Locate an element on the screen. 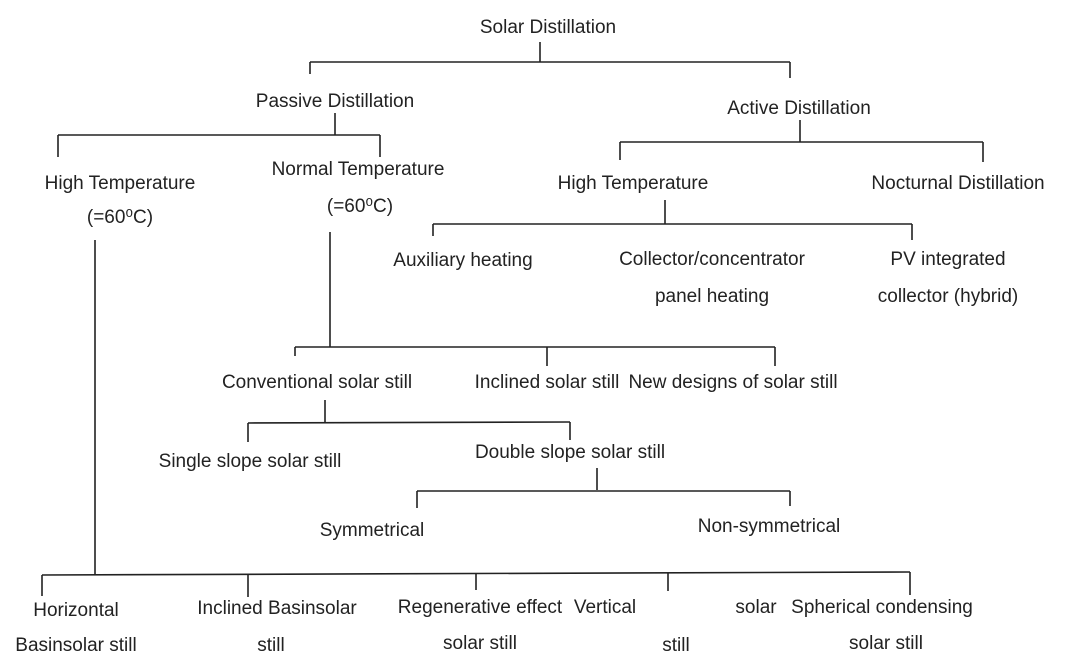 The image size is (1069, 659). node-label: Basinsolar still is located at coordinates (75, 644).